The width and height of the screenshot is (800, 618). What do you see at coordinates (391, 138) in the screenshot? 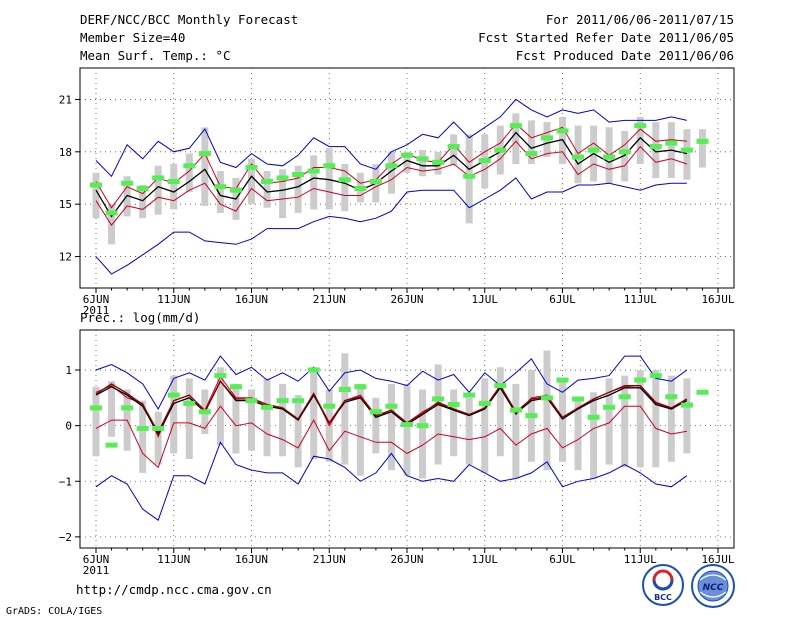
I see `temp-ensemble-max-line` at bounding box center [391, 138].